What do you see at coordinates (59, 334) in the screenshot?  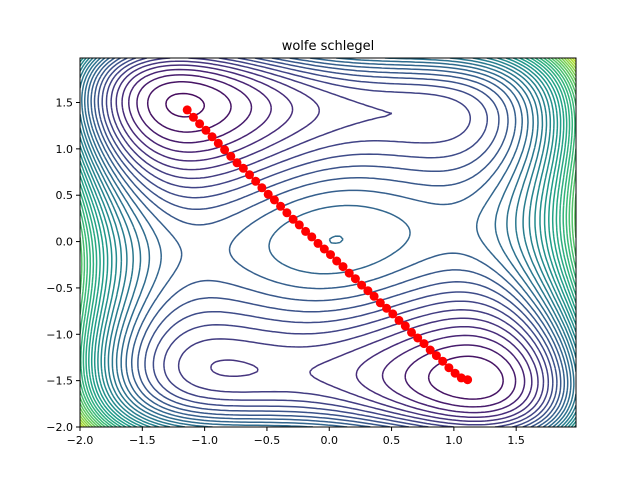 I see `y-tick-label: −1.0` at bounding box center [59, 334].